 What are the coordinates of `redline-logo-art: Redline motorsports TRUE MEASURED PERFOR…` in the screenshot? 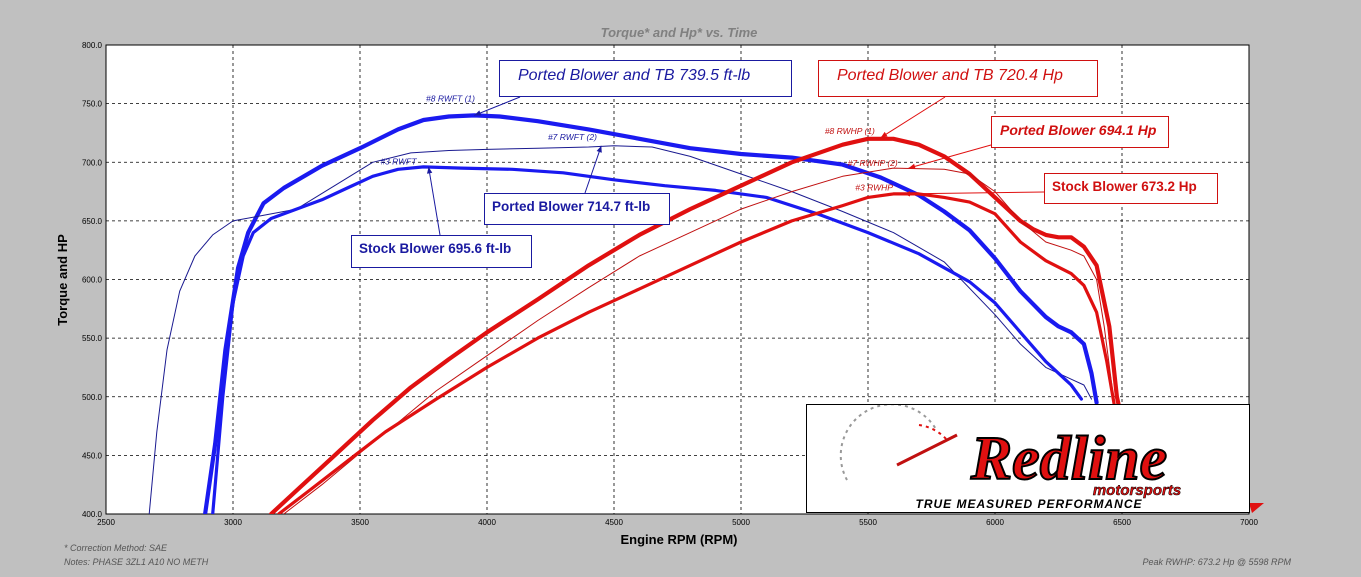 It's located at (1010, 457).